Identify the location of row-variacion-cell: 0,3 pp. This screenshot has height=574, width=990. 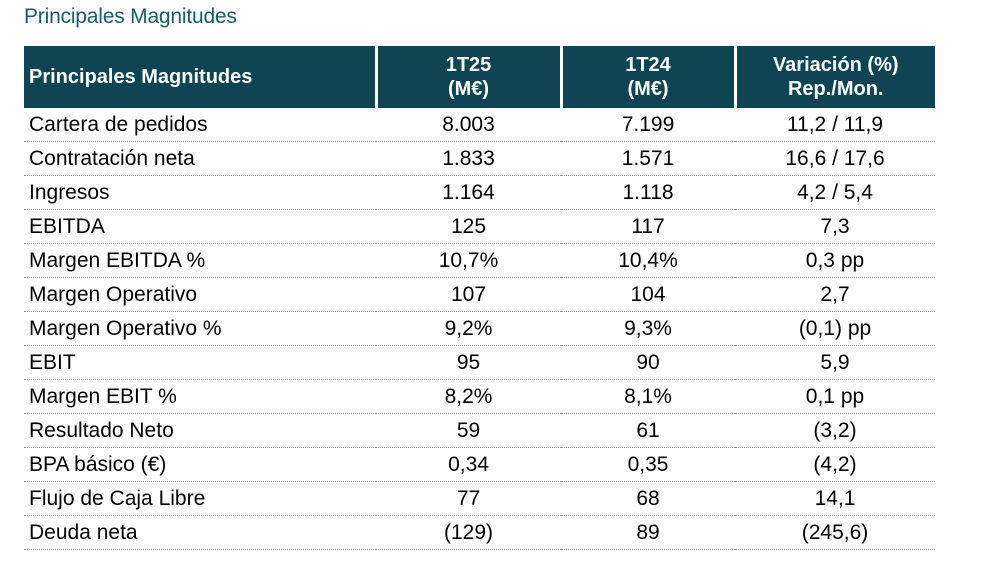
(835, 260).